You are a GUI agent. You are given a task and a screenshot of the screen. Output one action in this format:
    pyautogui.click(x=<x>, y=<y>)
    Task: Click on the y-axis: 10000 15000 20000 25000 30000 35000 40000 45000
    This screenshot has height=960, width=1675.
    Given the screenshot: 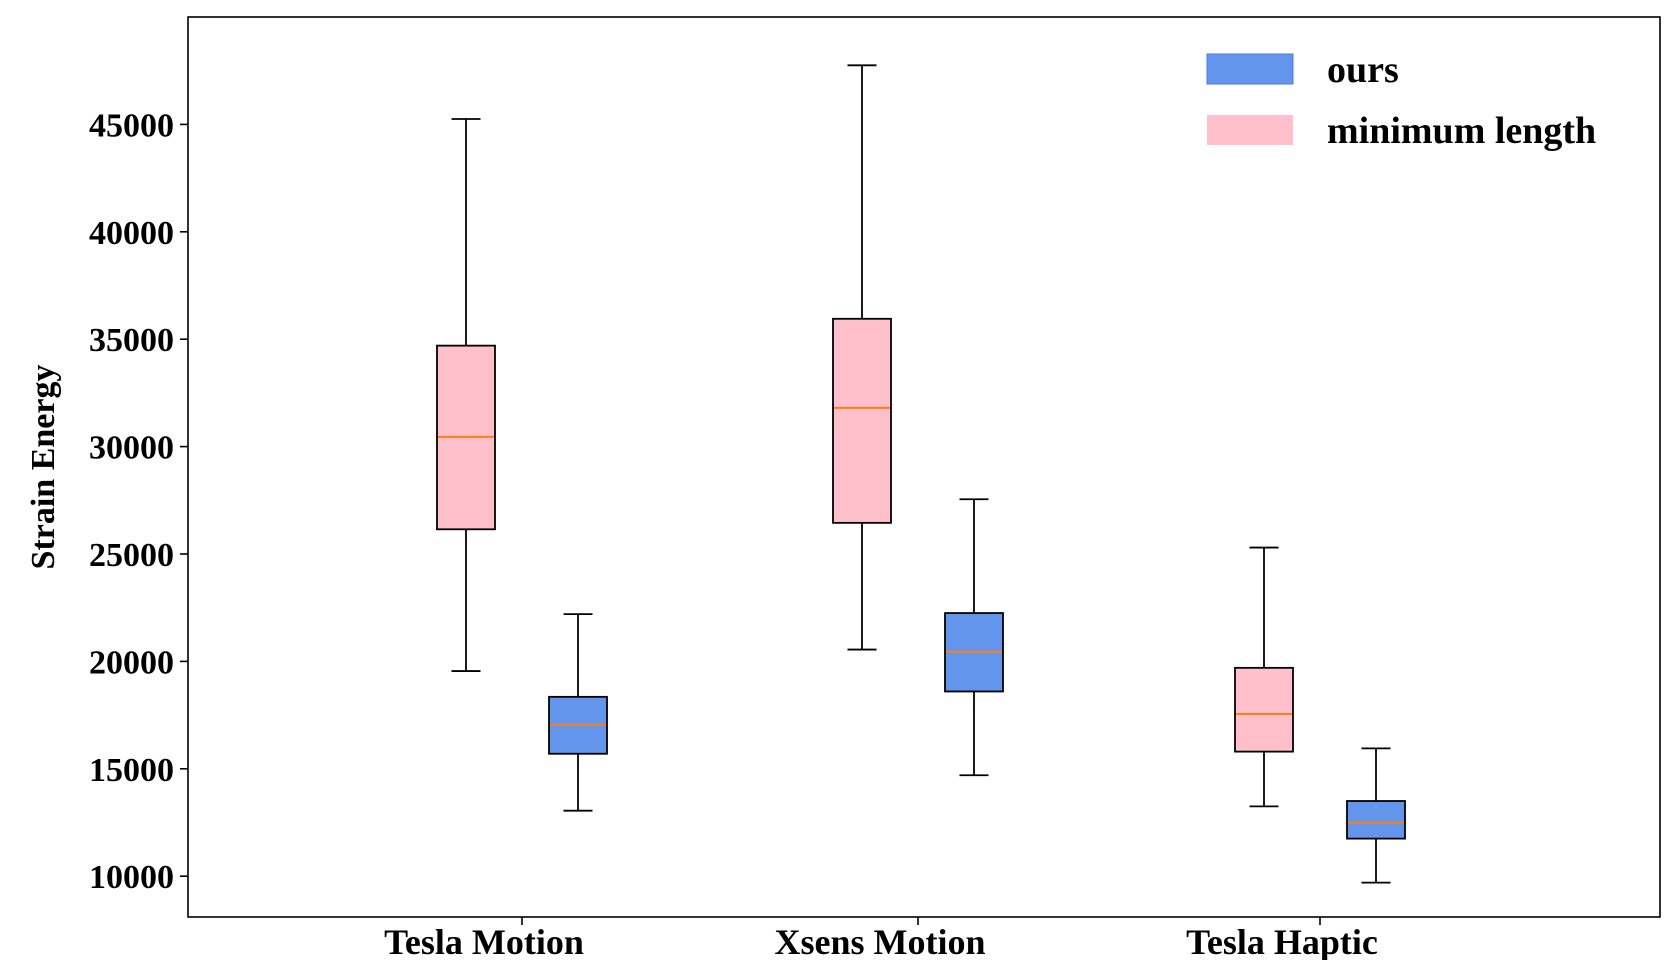 What is the action you would take?
    pyautogui.click(x=138, y=501)
    